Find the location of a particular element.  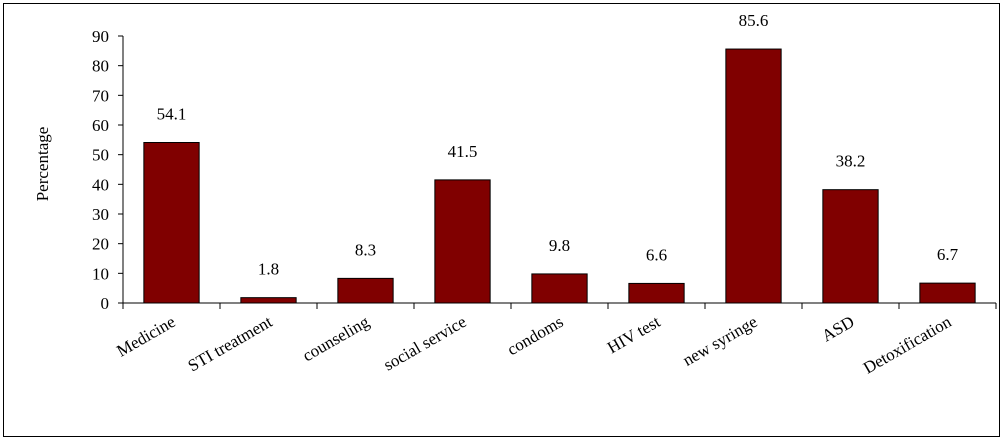

data-label: 1.8 is located at coordinates (268, 269).